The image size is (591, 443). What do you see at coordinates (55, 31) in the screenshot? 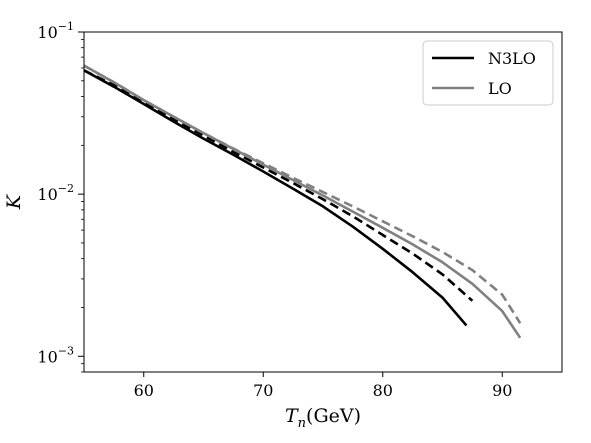
I see `y-tick-label: 10⁻¹` at bounding box center [55, 31].